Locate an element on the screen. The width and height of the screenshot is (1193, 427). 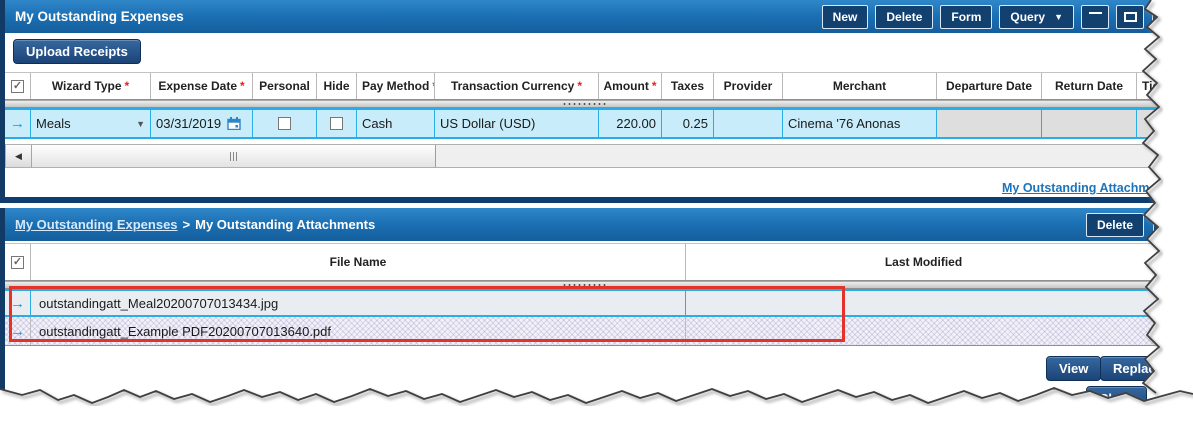
column-header-merchant: Merchant is located at coordinates (860, 86).